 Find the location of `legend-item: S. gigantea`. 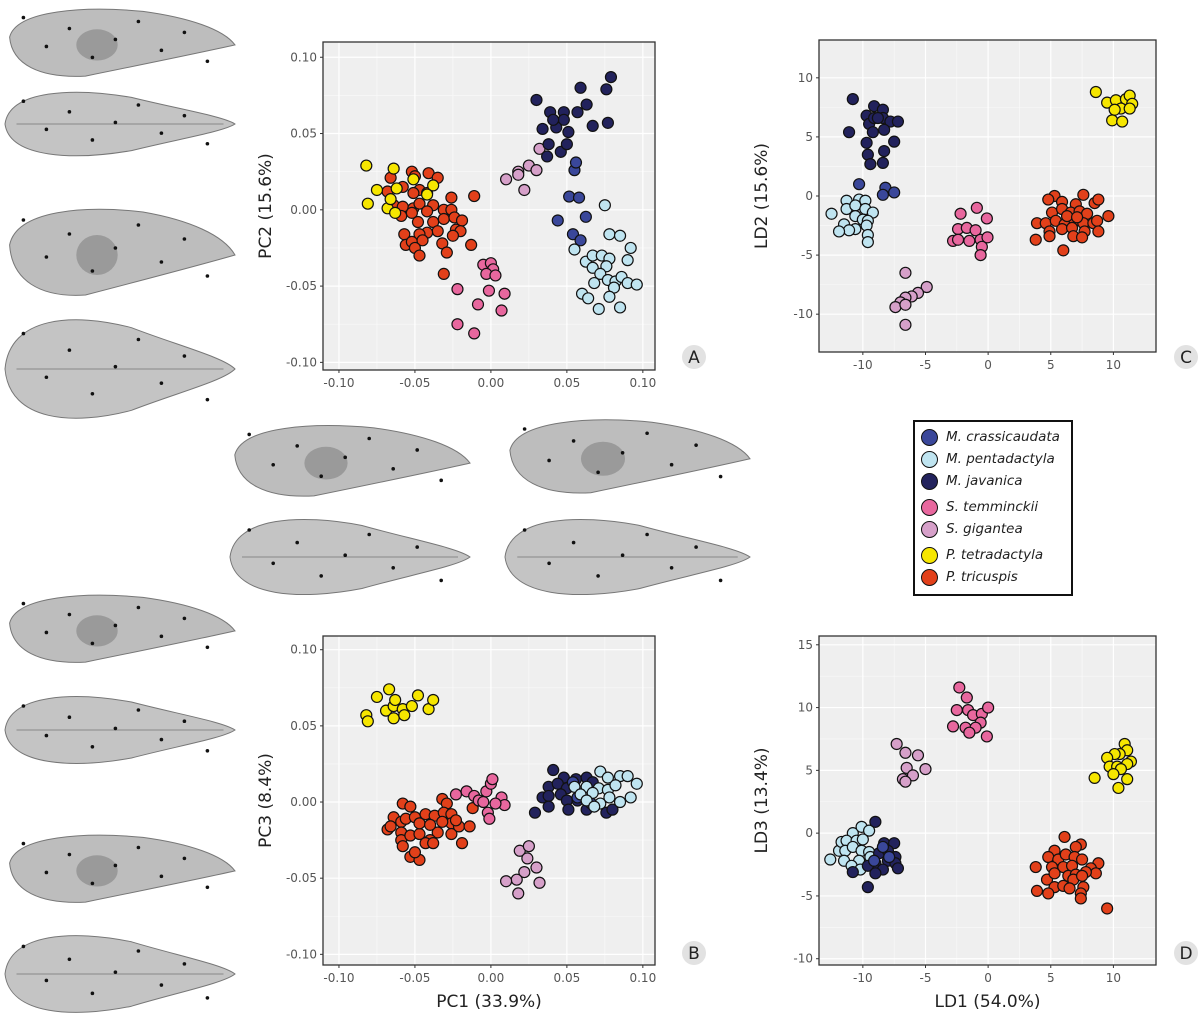

legend-item: S. gigantea is located at coordinates (993, 529).